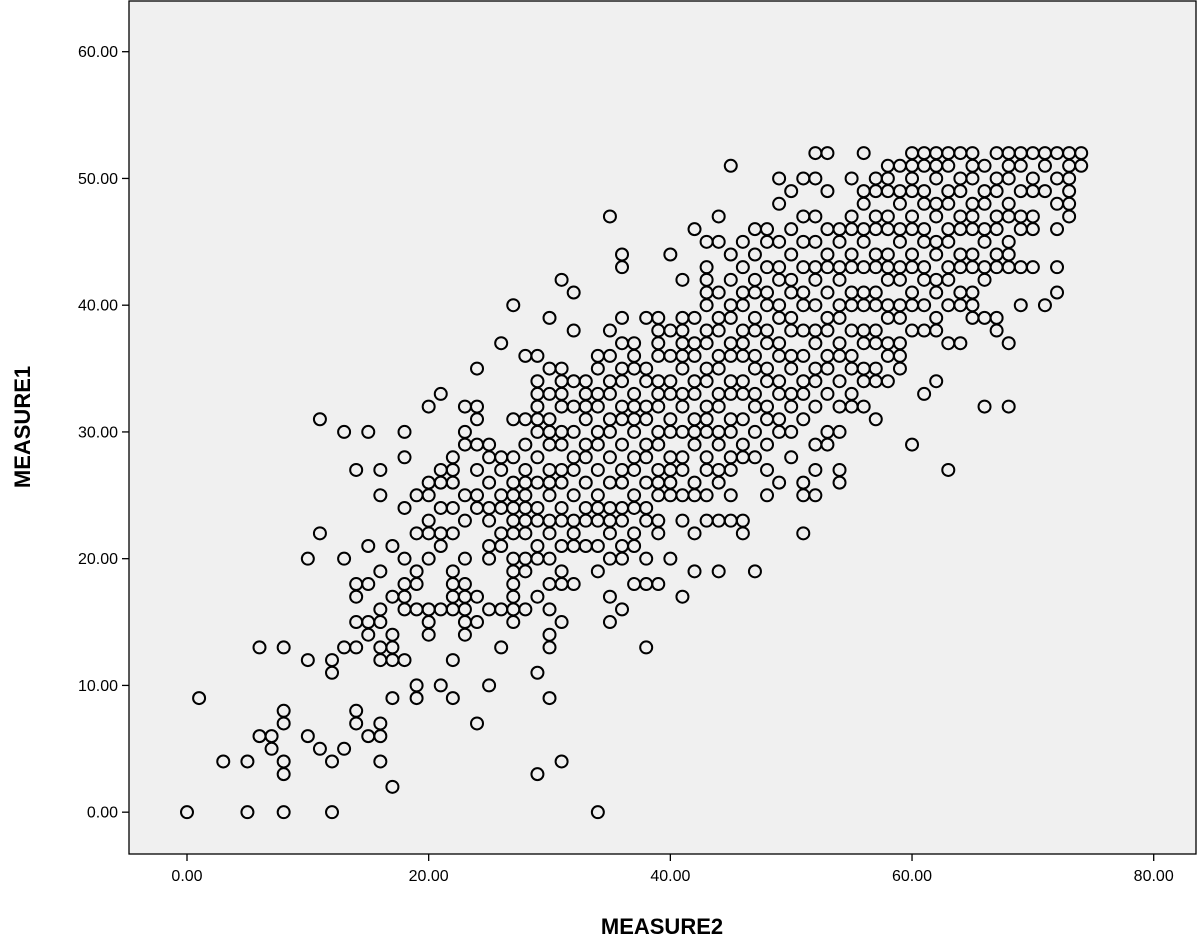 The width and height of the screenshot is (1197, 949). What do you see at coordinates (98, 179) in the screenshot?
I see `y-tick-label: 50.00` at bounding box center [98, 179].